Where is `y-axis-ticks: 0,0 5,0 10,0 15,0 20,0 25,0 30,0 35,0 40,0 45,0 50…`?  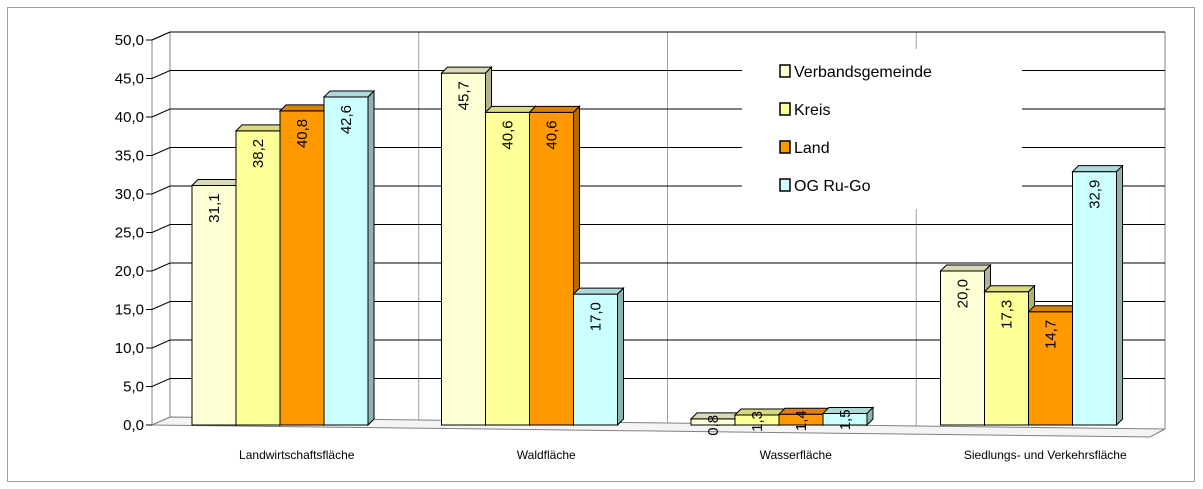 y-axis-ticks: 0,0 5,0 10,0 15,0 20,0 25,0 30,0 35,0 40,0 45,0 50… is located at coordinates (133, 233).